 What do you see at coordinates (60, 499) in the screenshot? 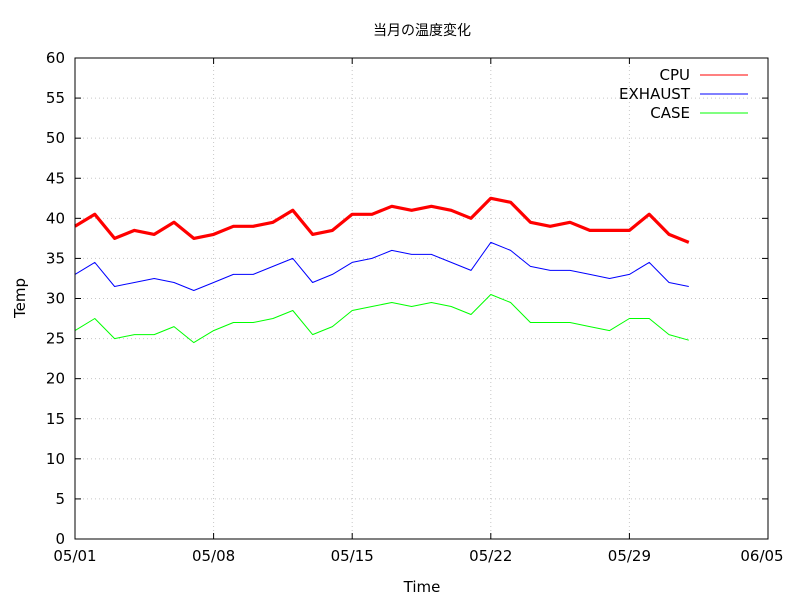
I see `y-tick-label: 5` at bounding box center [60, 499].